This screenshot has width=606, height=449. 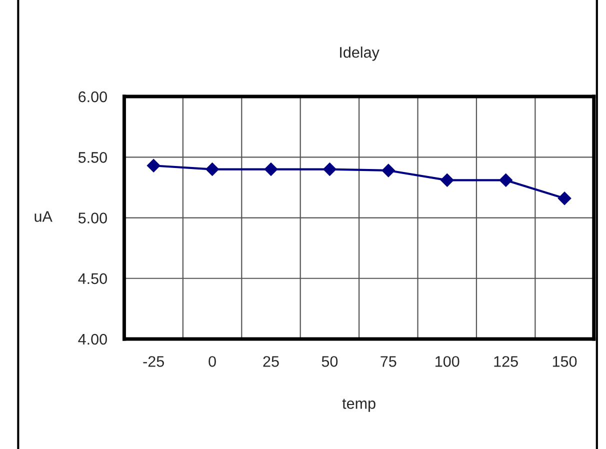 I want to click on x-axis-title: temp, so click(x=359, y=405).